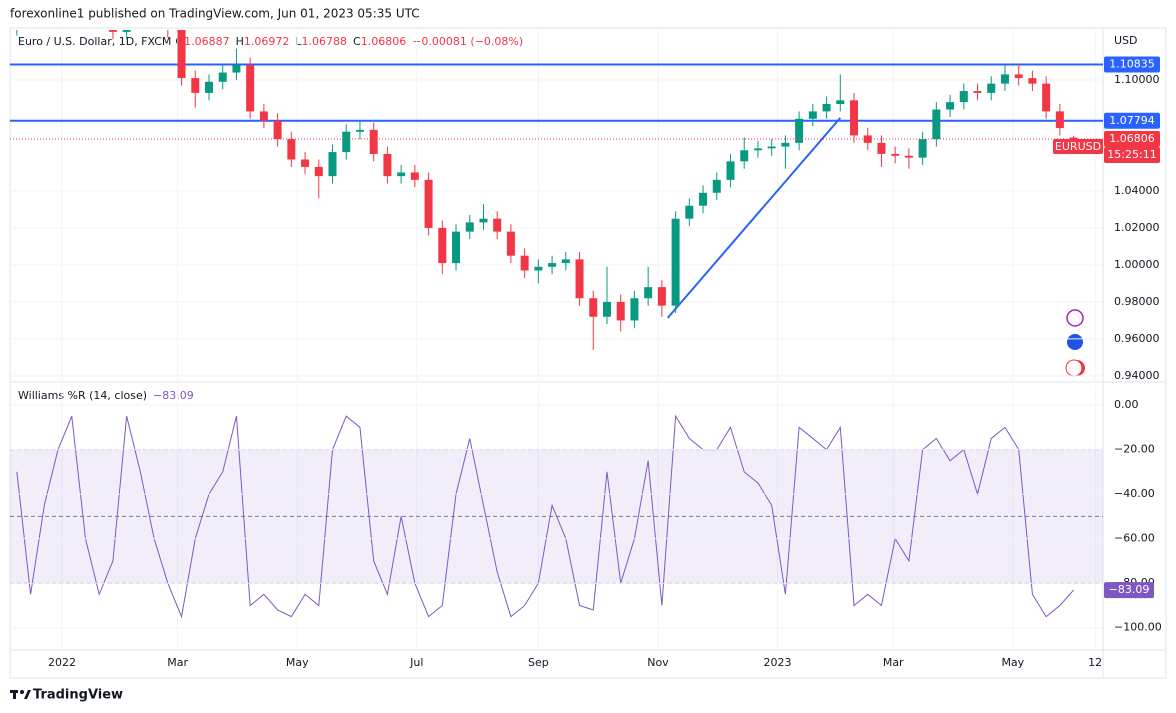 This screenshot has height=713, width=1176. What do you see at coordinates (82, 395) in the screenshot?
I see `indicator-title: Williams %R (14, close)` at bounding box center [82, 395].